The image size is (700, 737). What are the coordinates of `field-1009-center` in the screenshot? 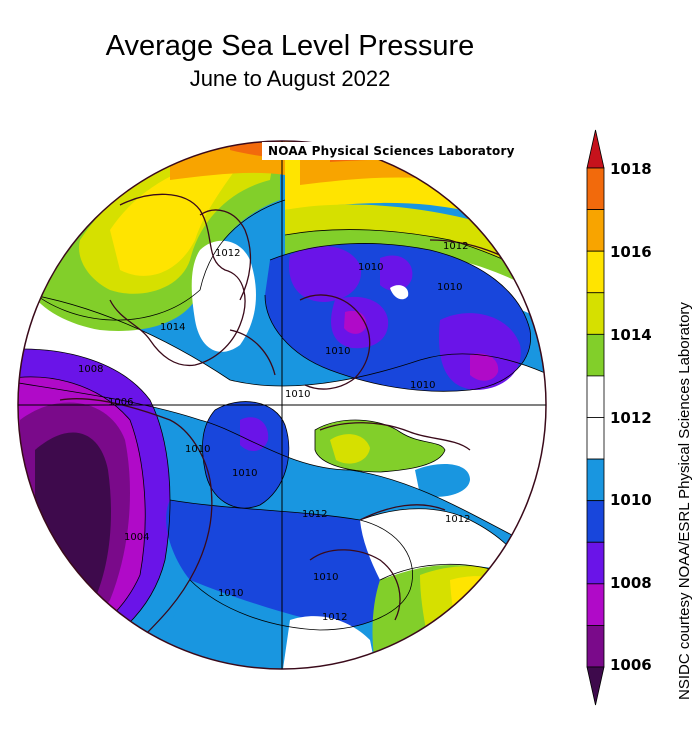 It's located at (254, 434).